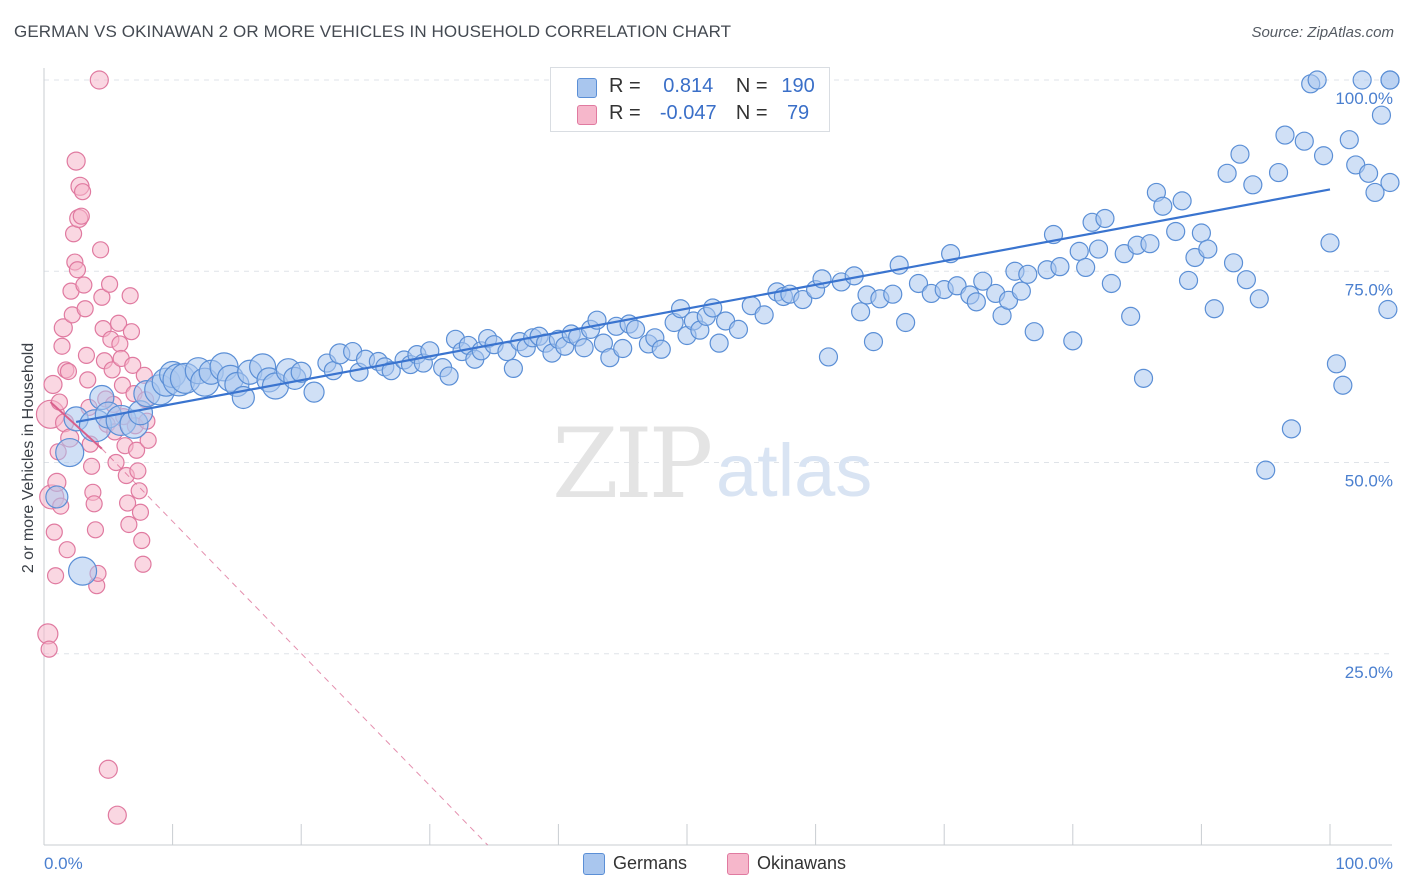 Image resolution: width=1406 pixels, height=892 pixels. I want to click on watermark-atlas: atlas, so click(794, 470).